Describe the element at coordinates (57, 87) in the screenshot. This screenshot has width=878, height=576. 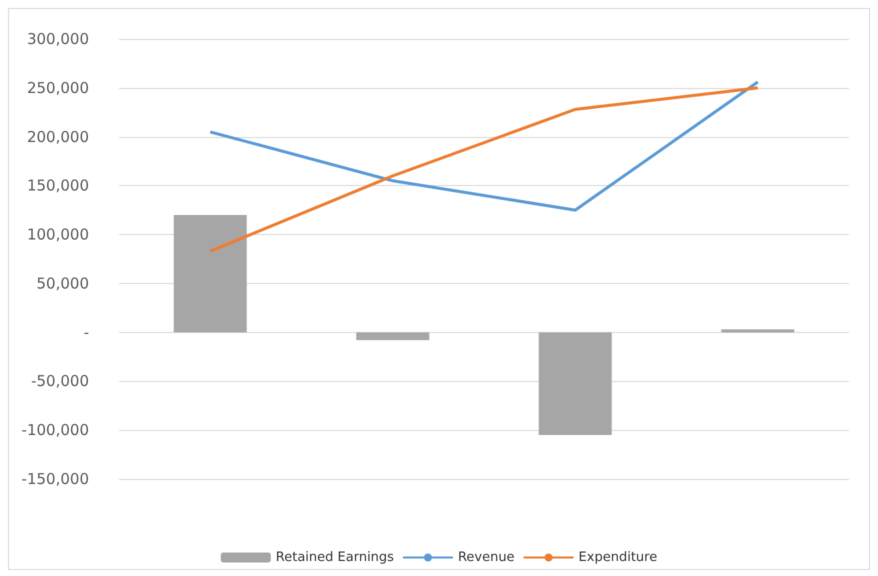
I see `y-tick-label: 250,000` at that location.